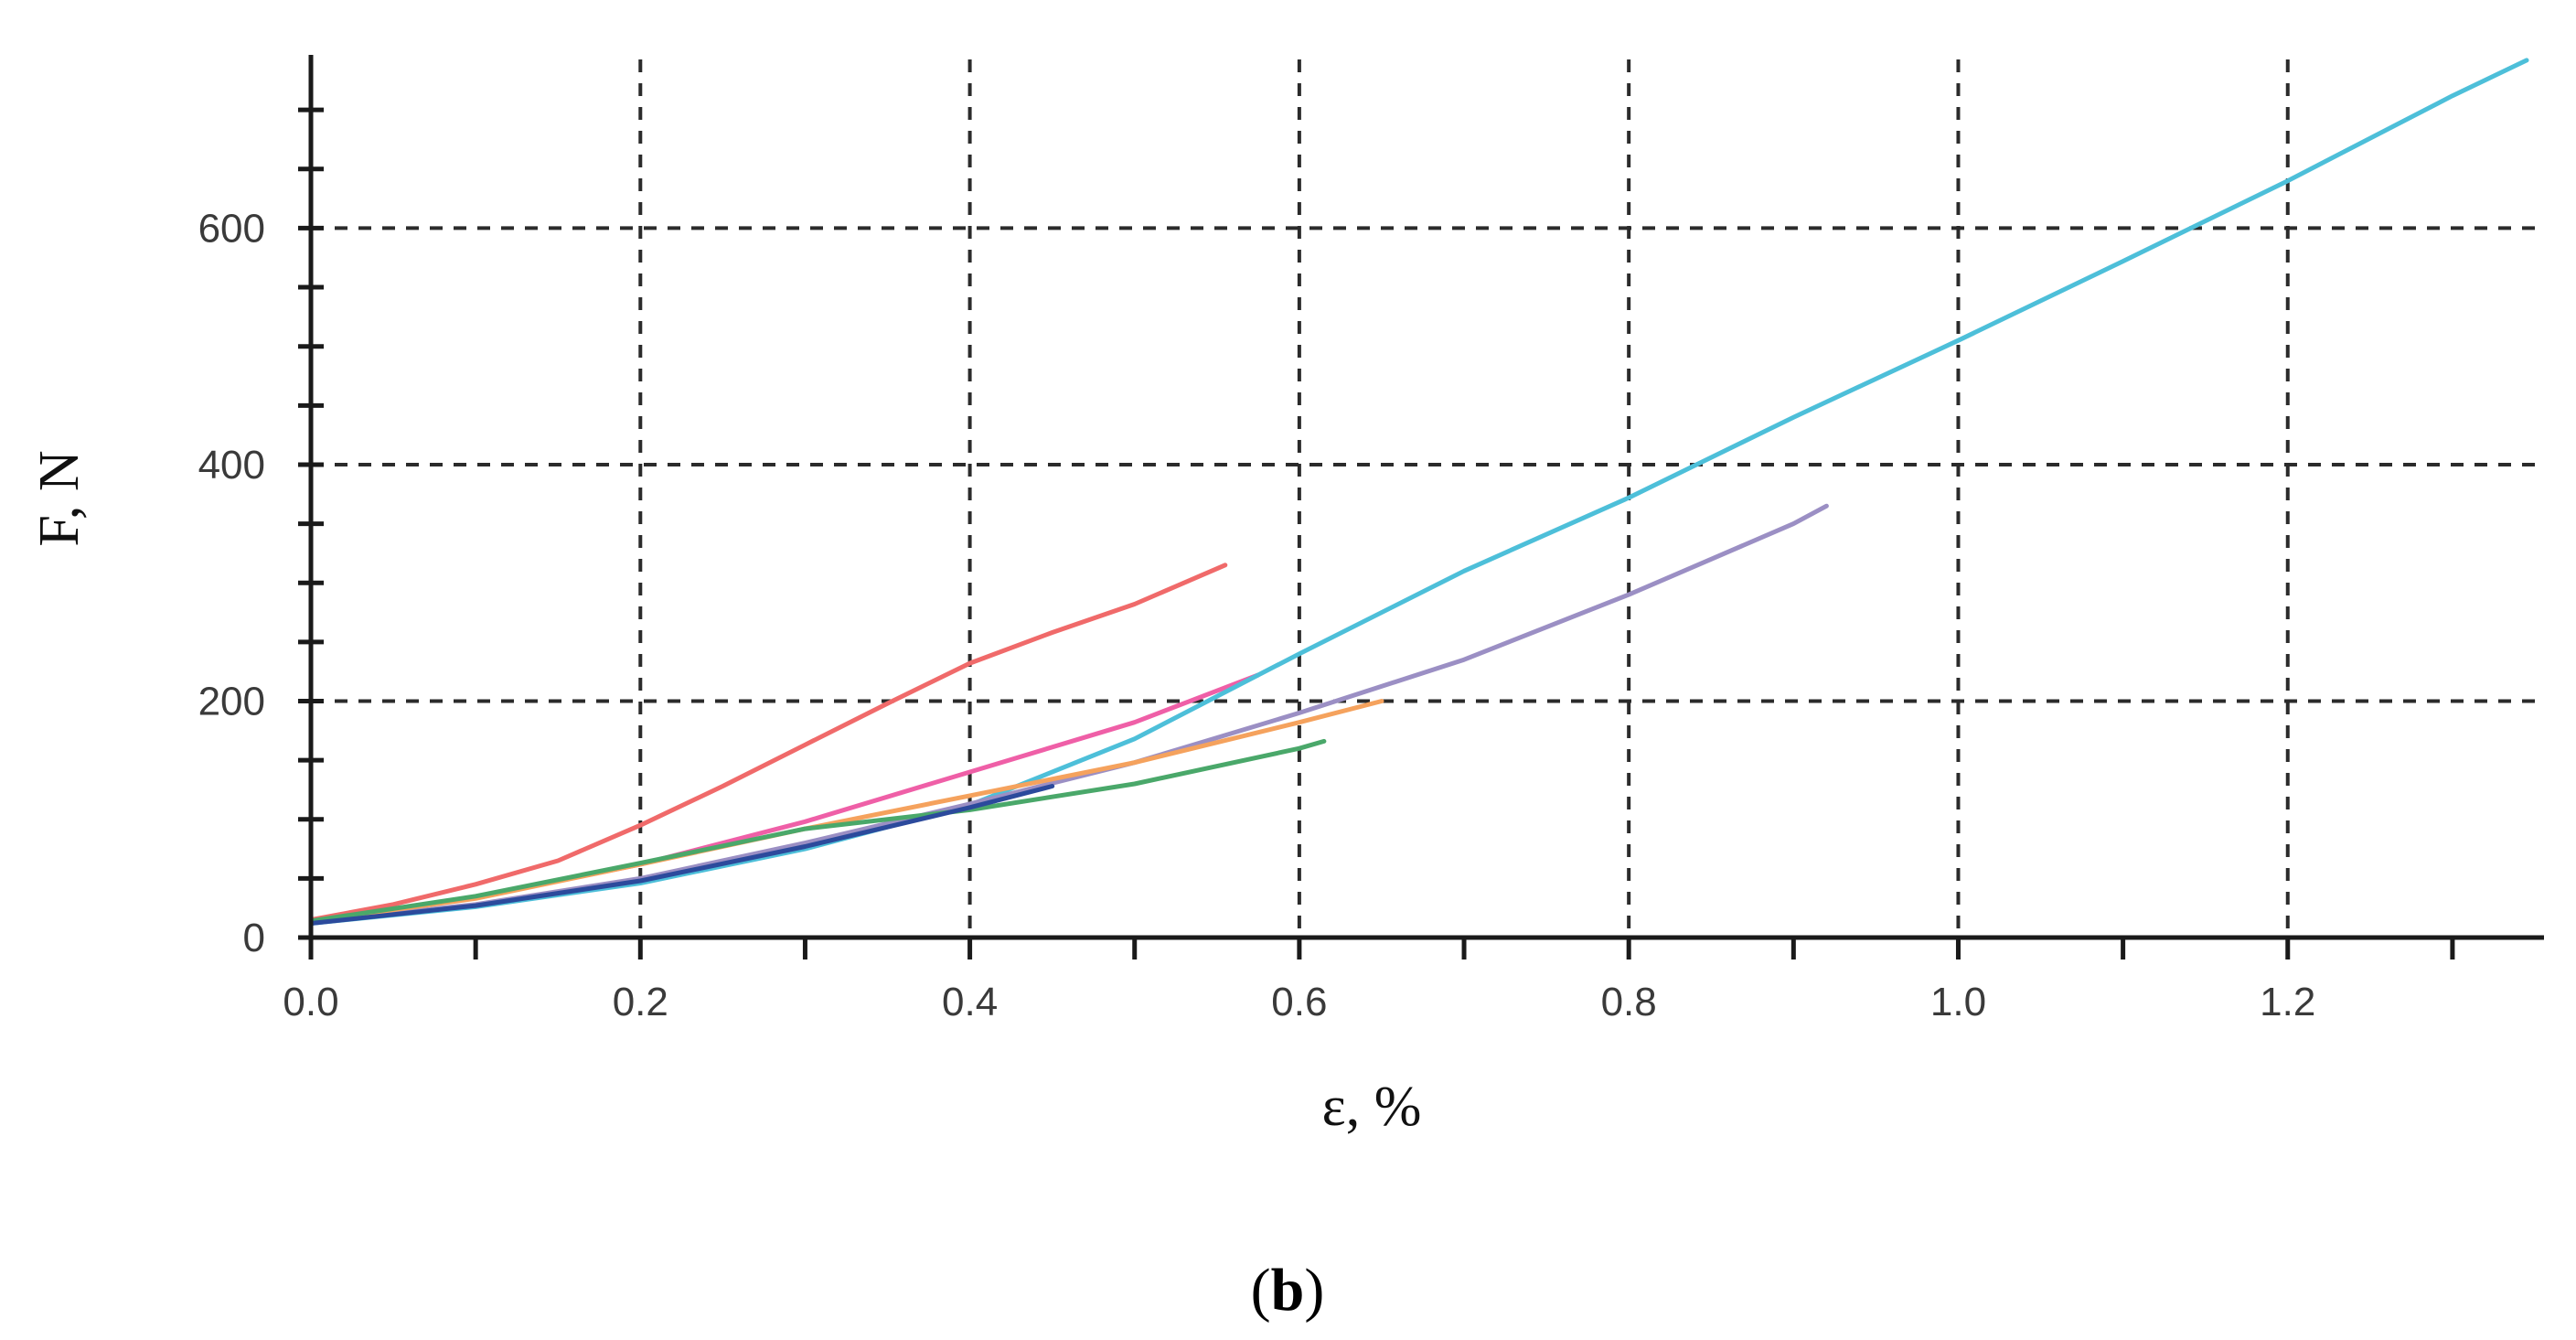 The height and width of the screenshot is (1340, 2576). I want to click on x-tick-label: 1.2, so click(2287, 1002).